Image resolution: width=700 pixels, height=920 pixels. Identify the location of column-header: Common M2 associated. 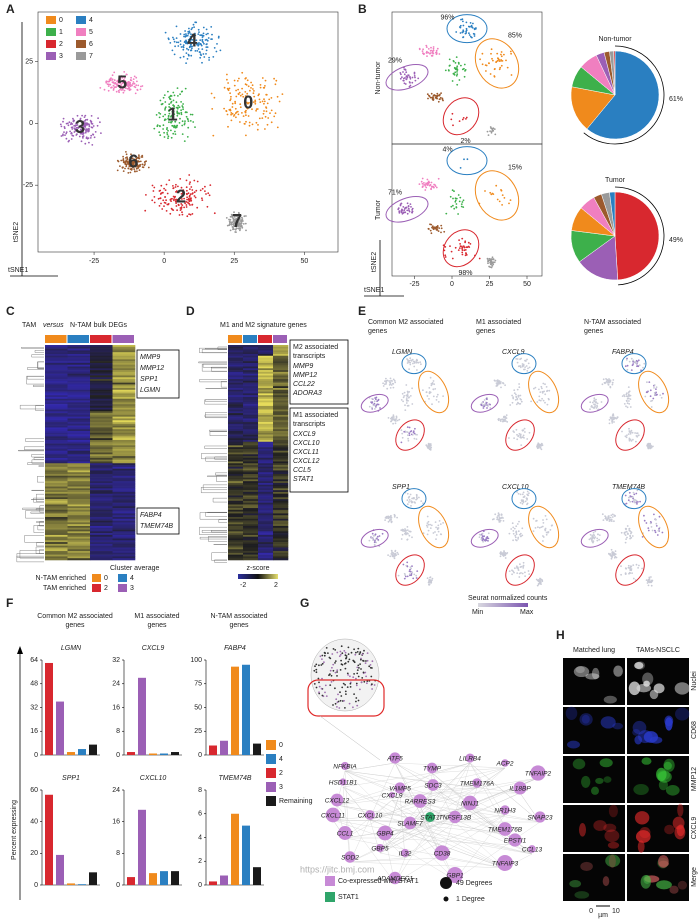
(75, 616).